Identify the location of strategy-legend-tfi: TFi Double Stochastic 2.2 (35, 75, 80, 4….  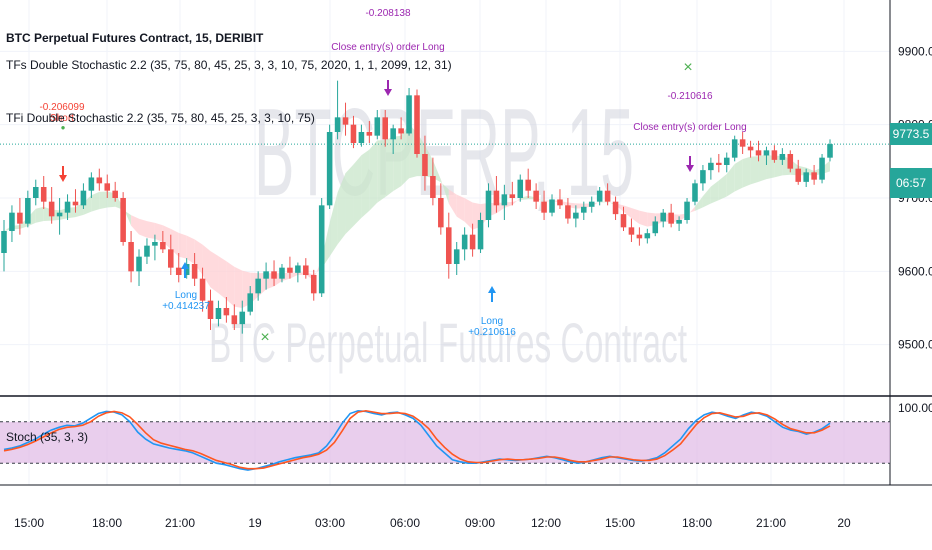
(160, 118).